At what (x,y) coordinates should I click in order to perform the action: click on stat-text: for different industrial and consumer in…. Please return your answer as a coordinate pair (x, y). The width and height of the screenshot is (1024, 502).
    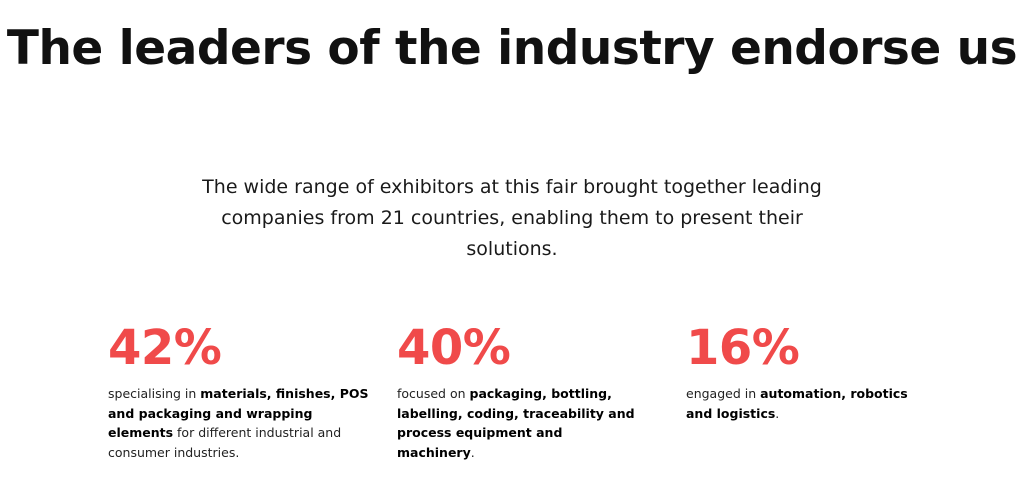
    Looking at the image, I should click on (225, 442).